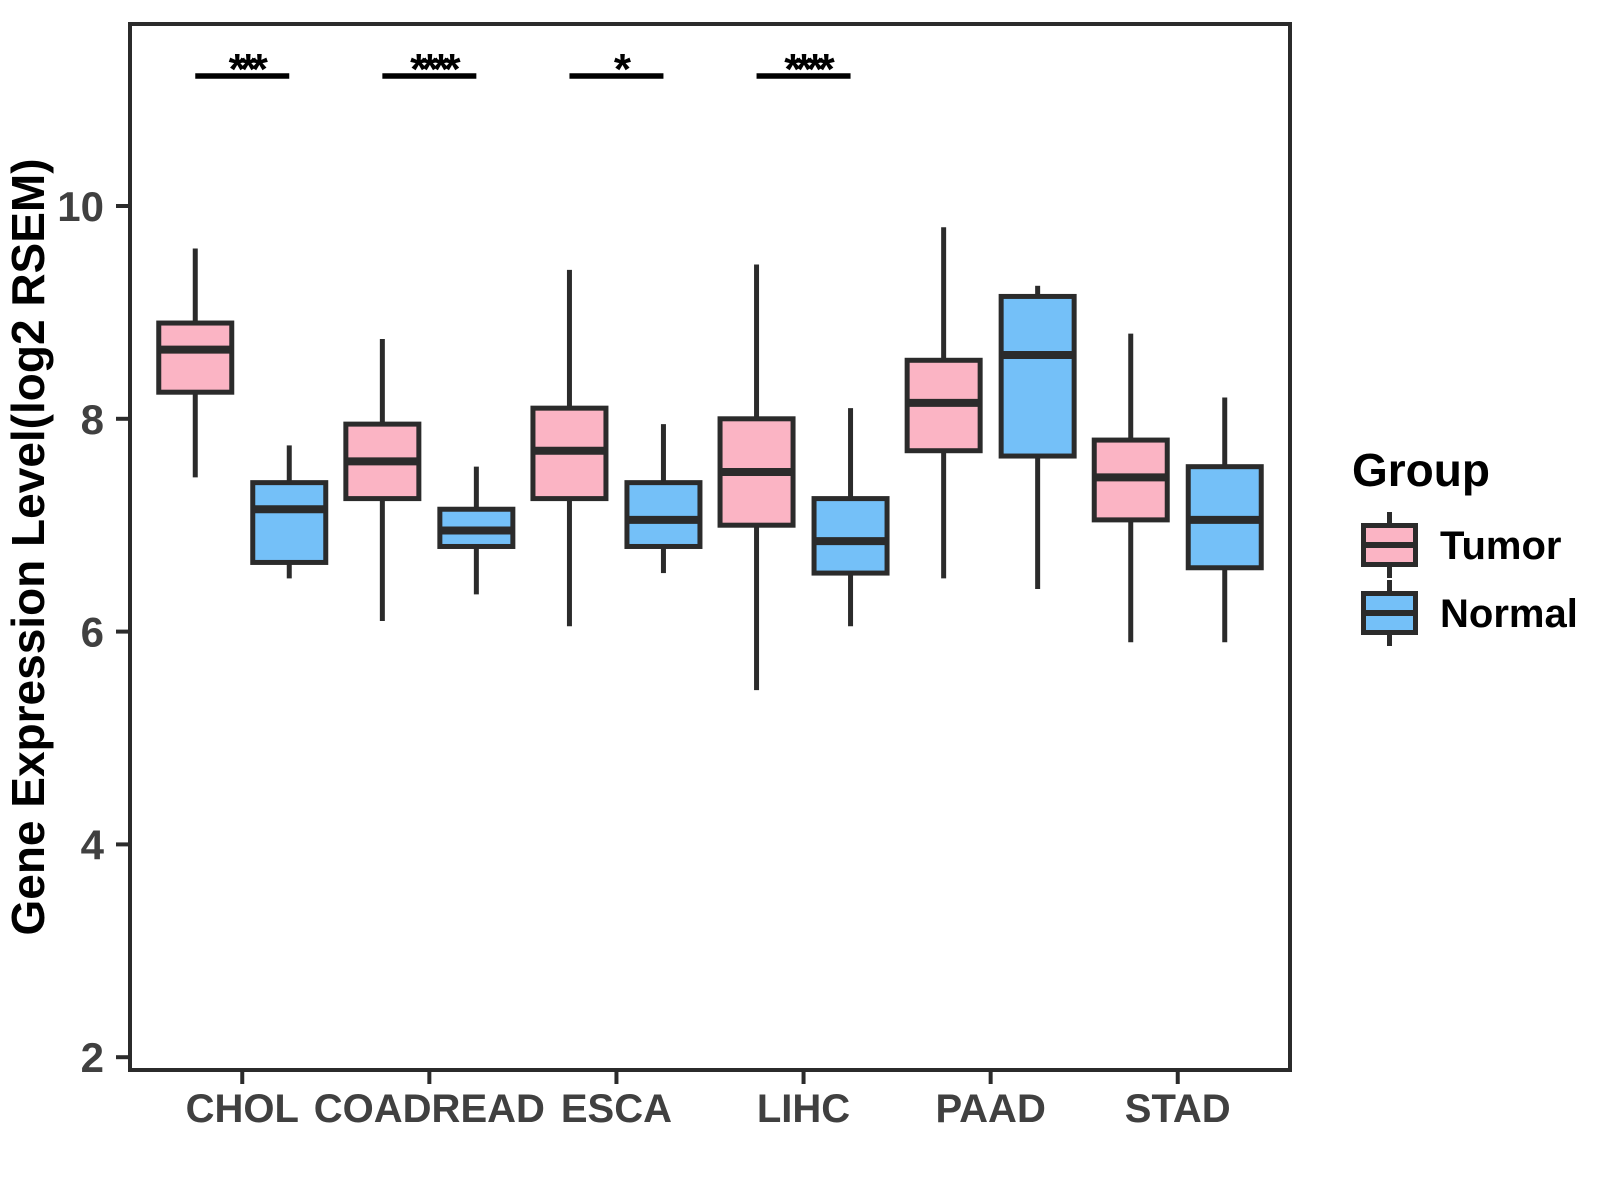 The width and height of the screenshot is (1600, 1200). Describe the element at coordinates (1469, 579) in the screenshot. I see `legend: Tumor Normal` at that location.